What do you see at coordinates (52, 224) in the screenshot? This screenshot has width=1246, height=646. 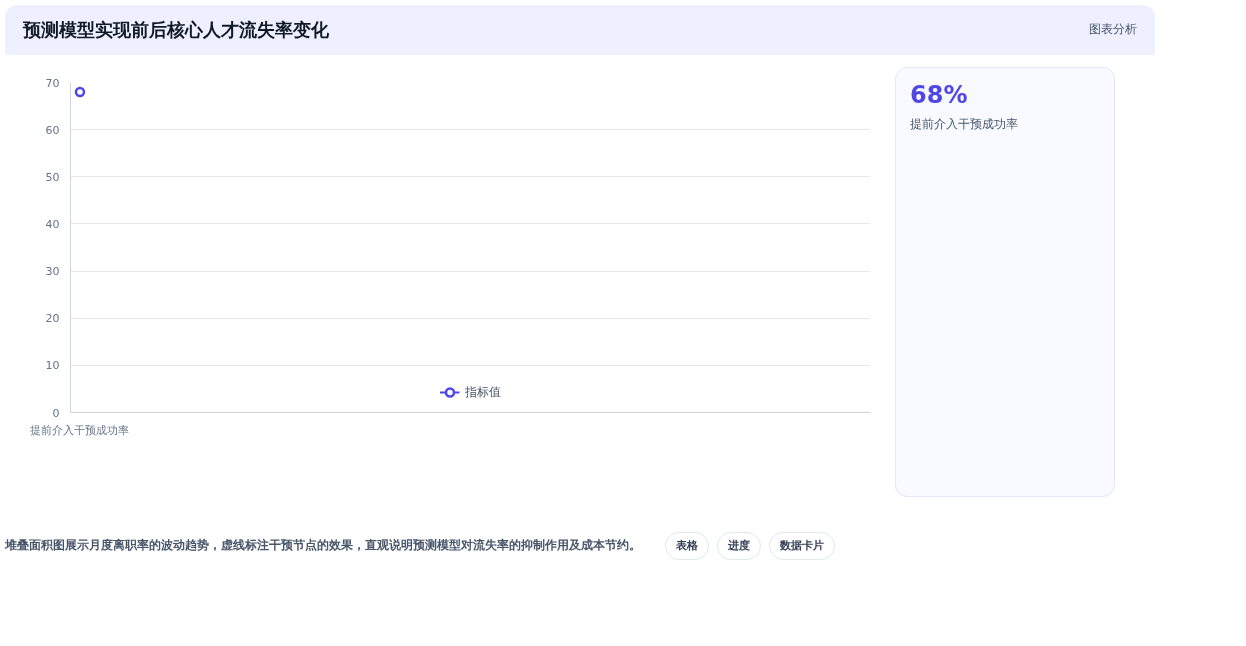 I see `y-tick-label: 40` at bounding box center [52, 224].